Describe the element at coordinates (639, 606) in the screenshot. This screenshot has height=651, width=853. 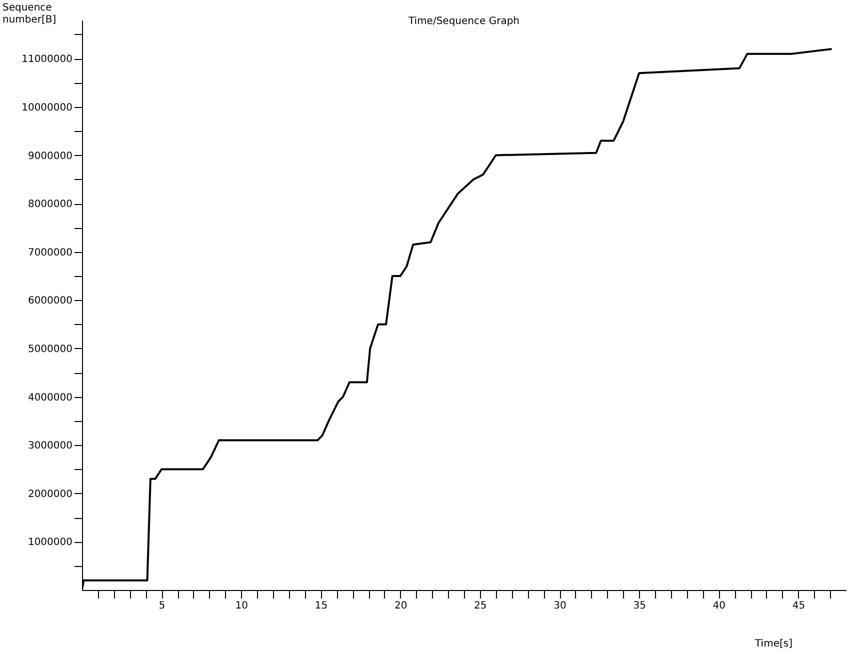
I see `x-tick-label: 35` at that location.